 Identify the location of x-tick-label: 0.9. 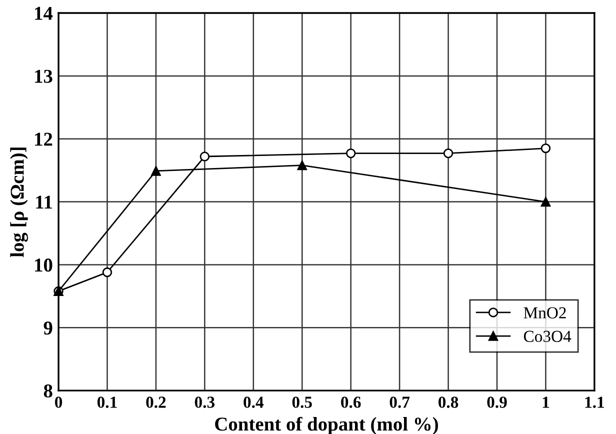
(497, 402).